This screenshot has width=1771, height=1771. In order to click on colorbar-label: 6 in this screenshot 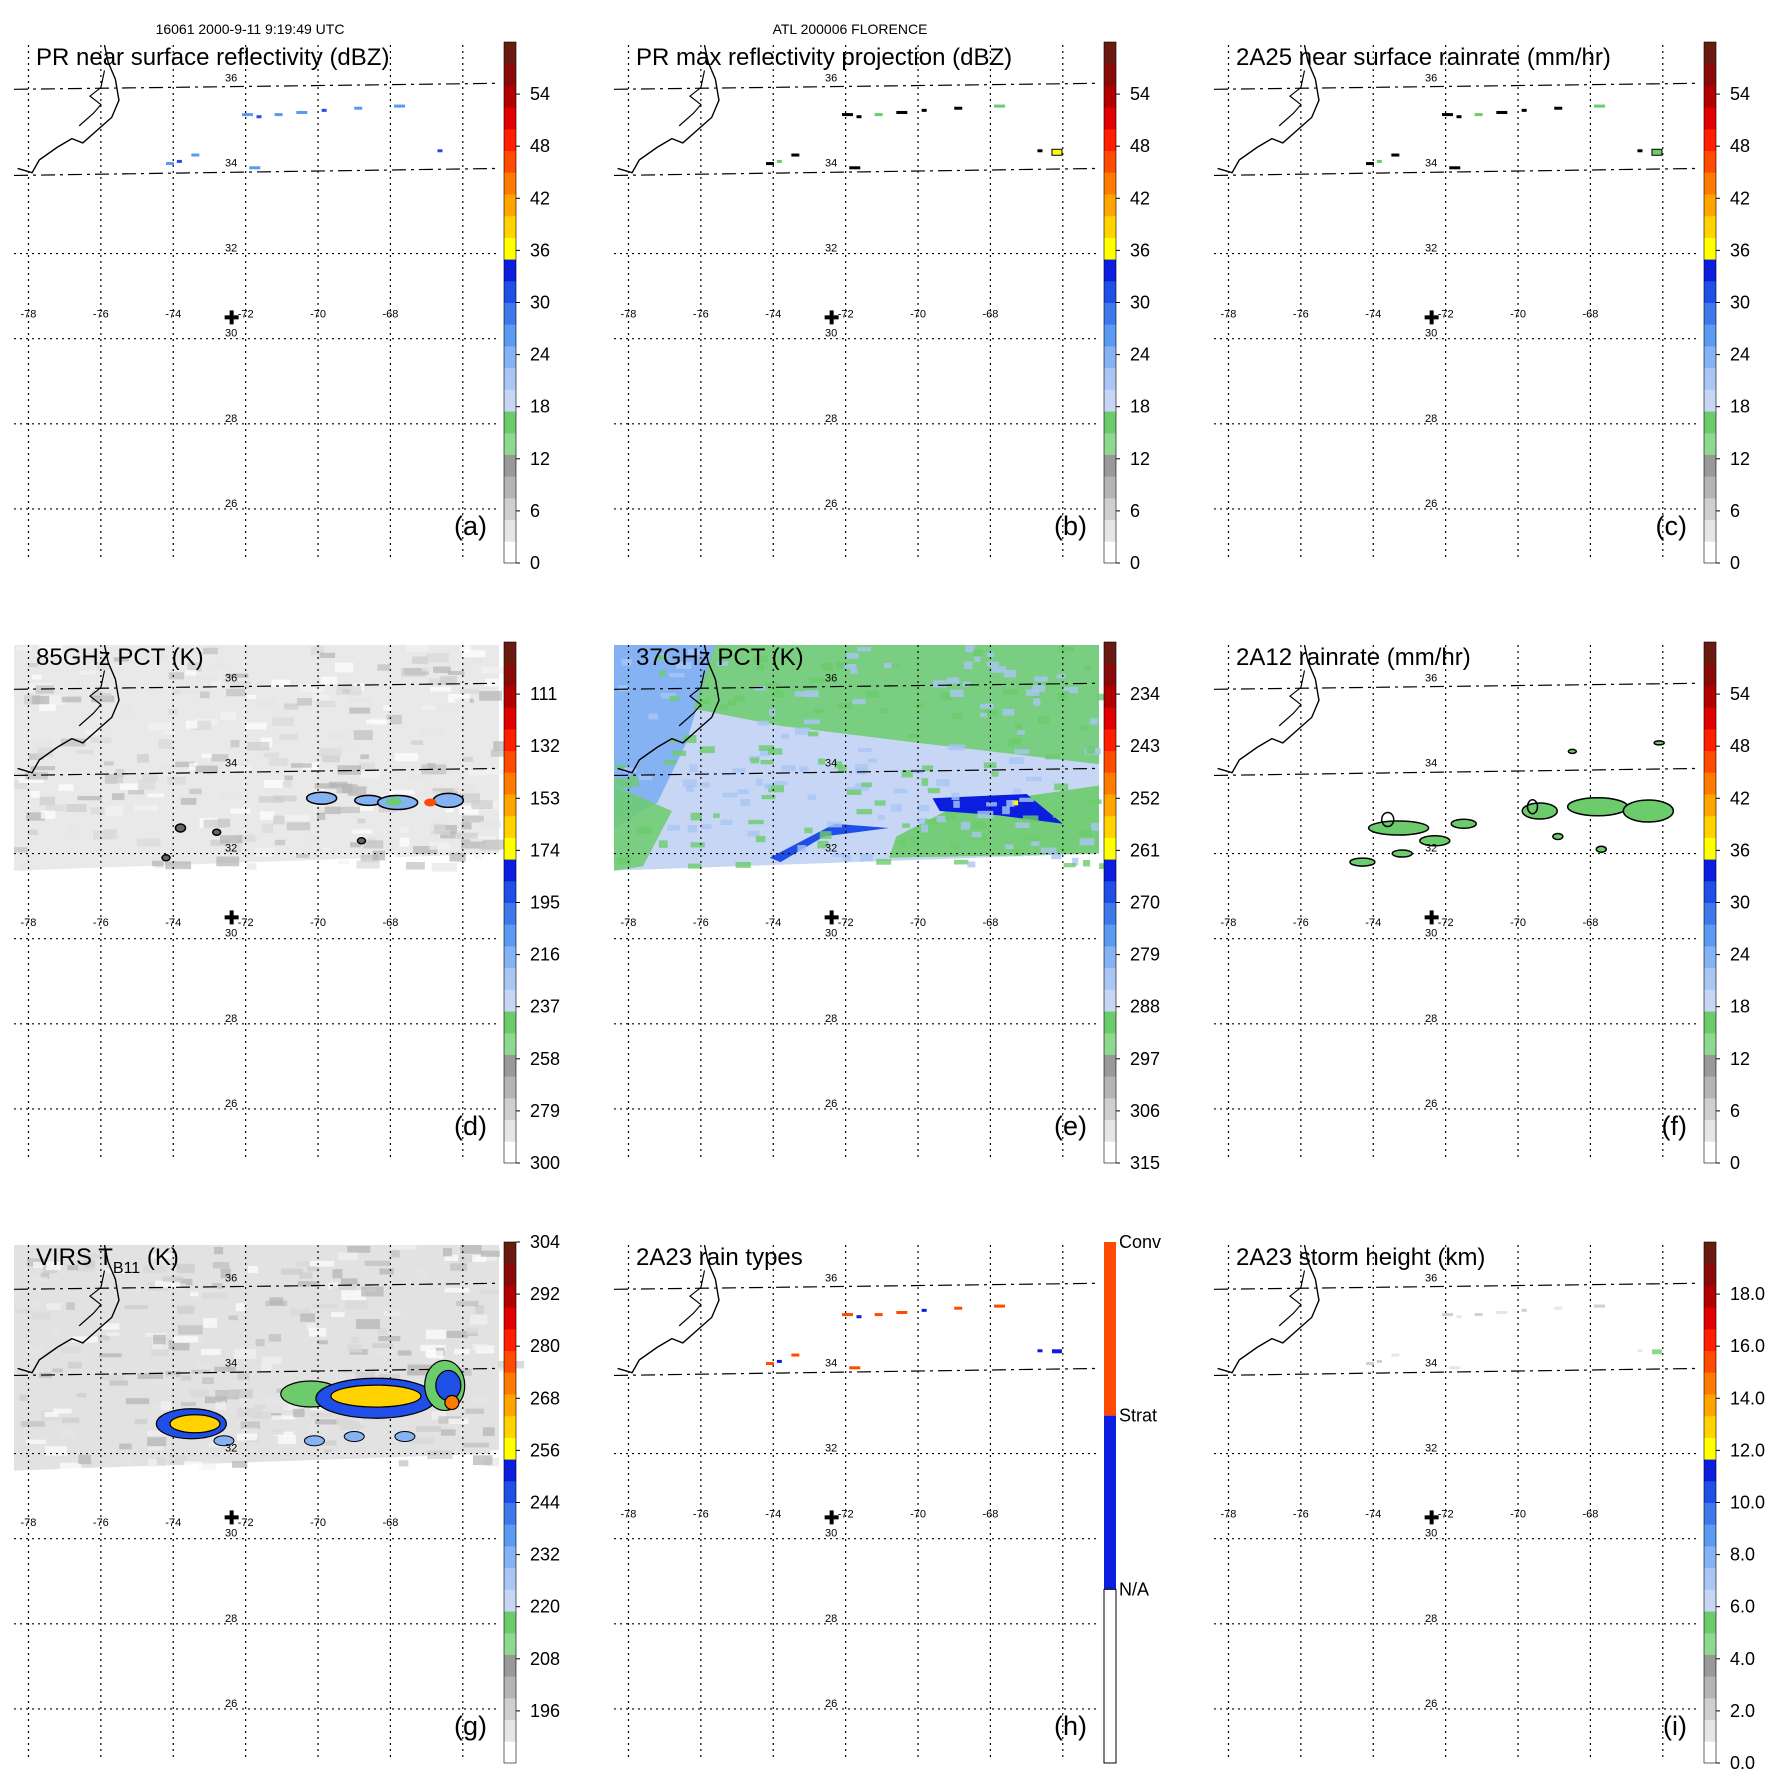, I will do `click(1135, 511)`.